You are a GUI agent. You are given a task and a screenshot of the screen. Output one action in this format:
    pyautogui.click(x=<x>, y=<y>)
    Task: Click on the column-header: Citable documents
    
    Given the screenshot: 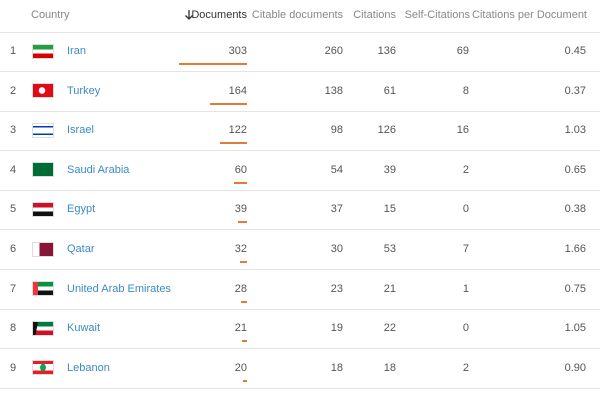 What is the action you would take?
    pyautogui.click(x=297, y=15)
    